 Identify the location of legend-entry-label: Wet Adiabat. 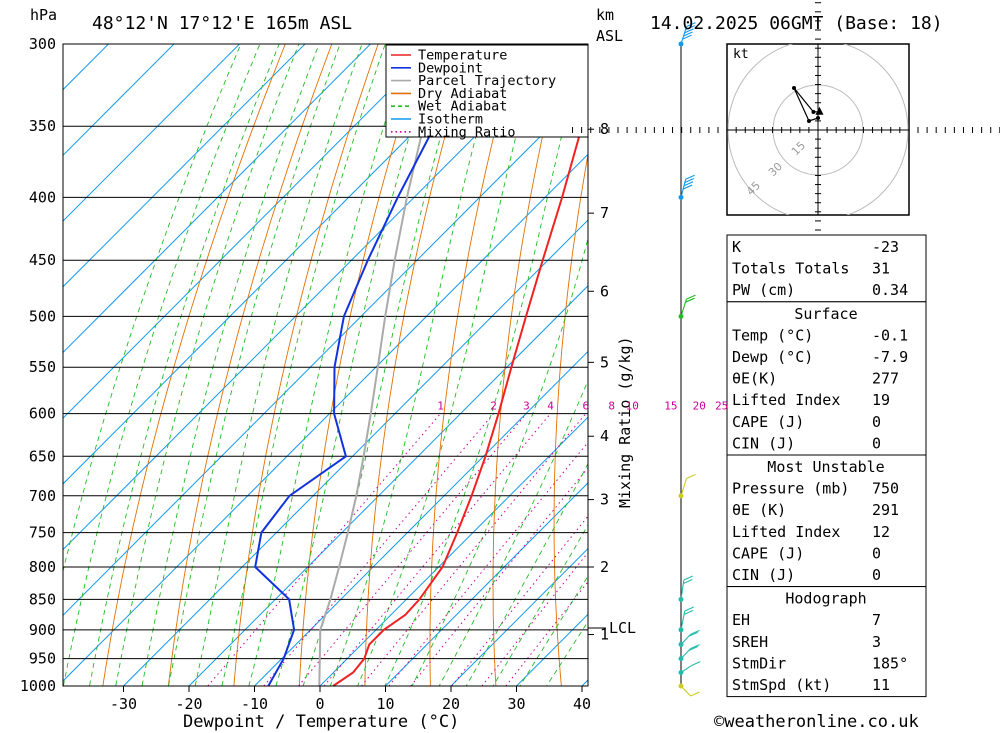
(462, 107).